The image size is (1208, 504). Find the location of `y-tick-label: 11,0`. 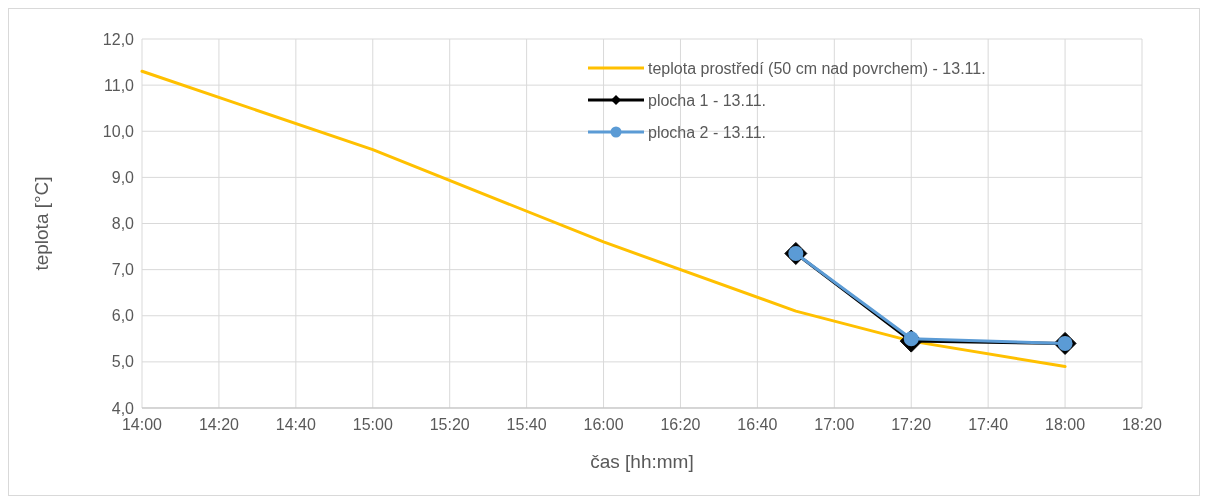

y-tick-label: 11,0 is located at coordinates (119, 85).